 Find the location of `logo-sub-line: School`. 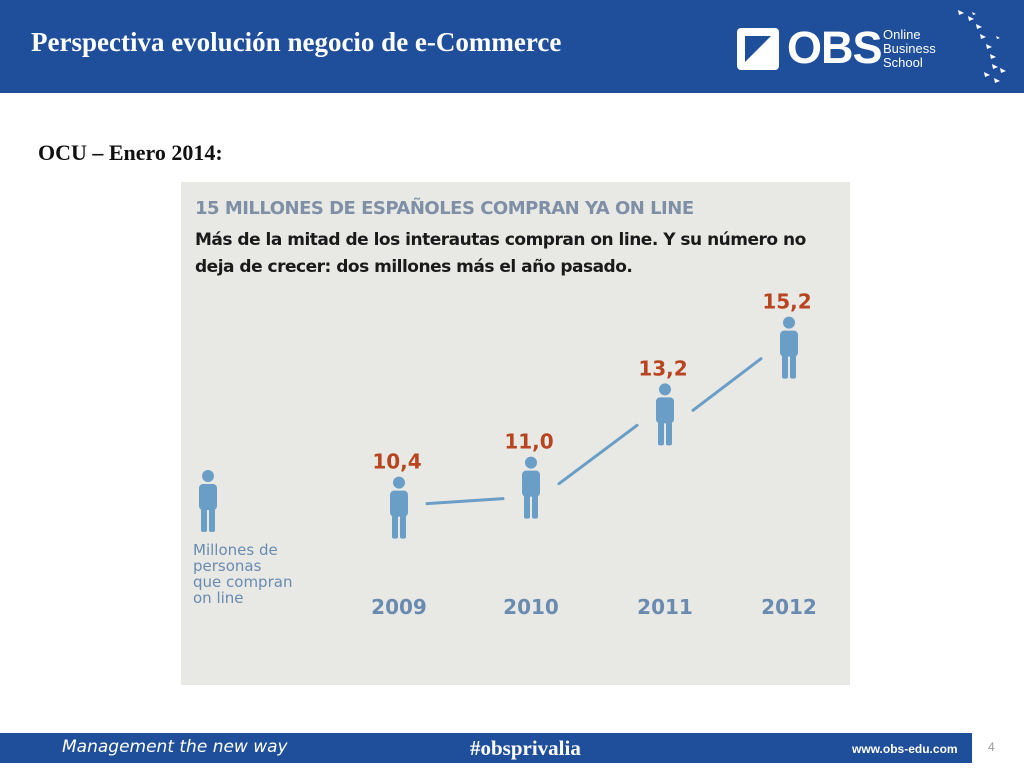

logo-sub-line: School is located at coordinates (903, 62).